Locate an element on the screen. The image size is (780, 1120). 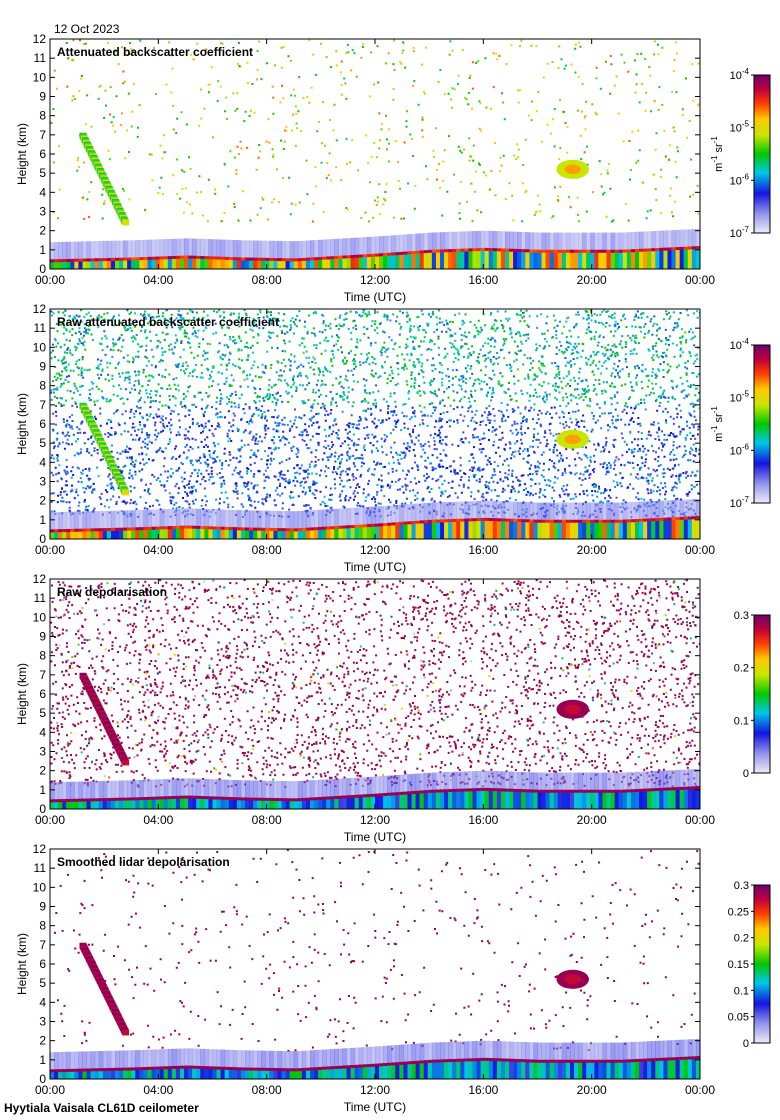
date-label: 12 Oct 2023 is located at coordinates (87, 29).